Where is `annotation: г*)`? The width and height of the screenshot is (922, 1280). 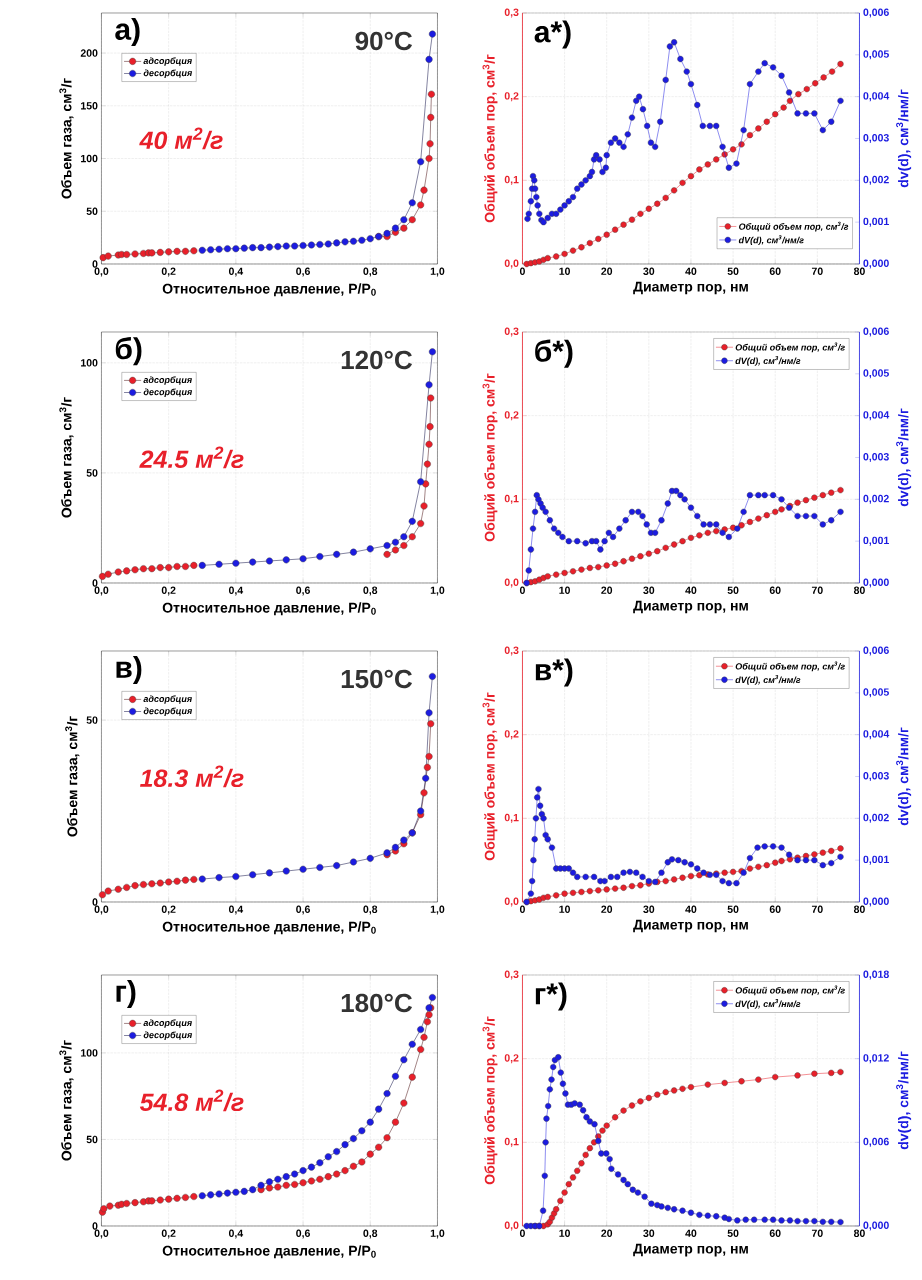 annotation: г*) is located at coordinates (551, 996).